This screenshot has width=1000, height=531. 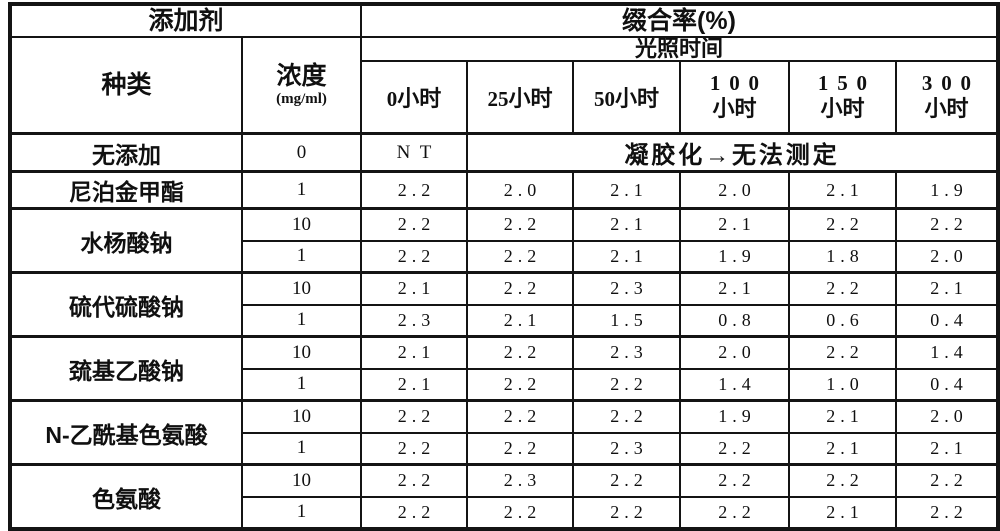 I want to click on time-col-header: 300 小时, so click(x=947, y=97).